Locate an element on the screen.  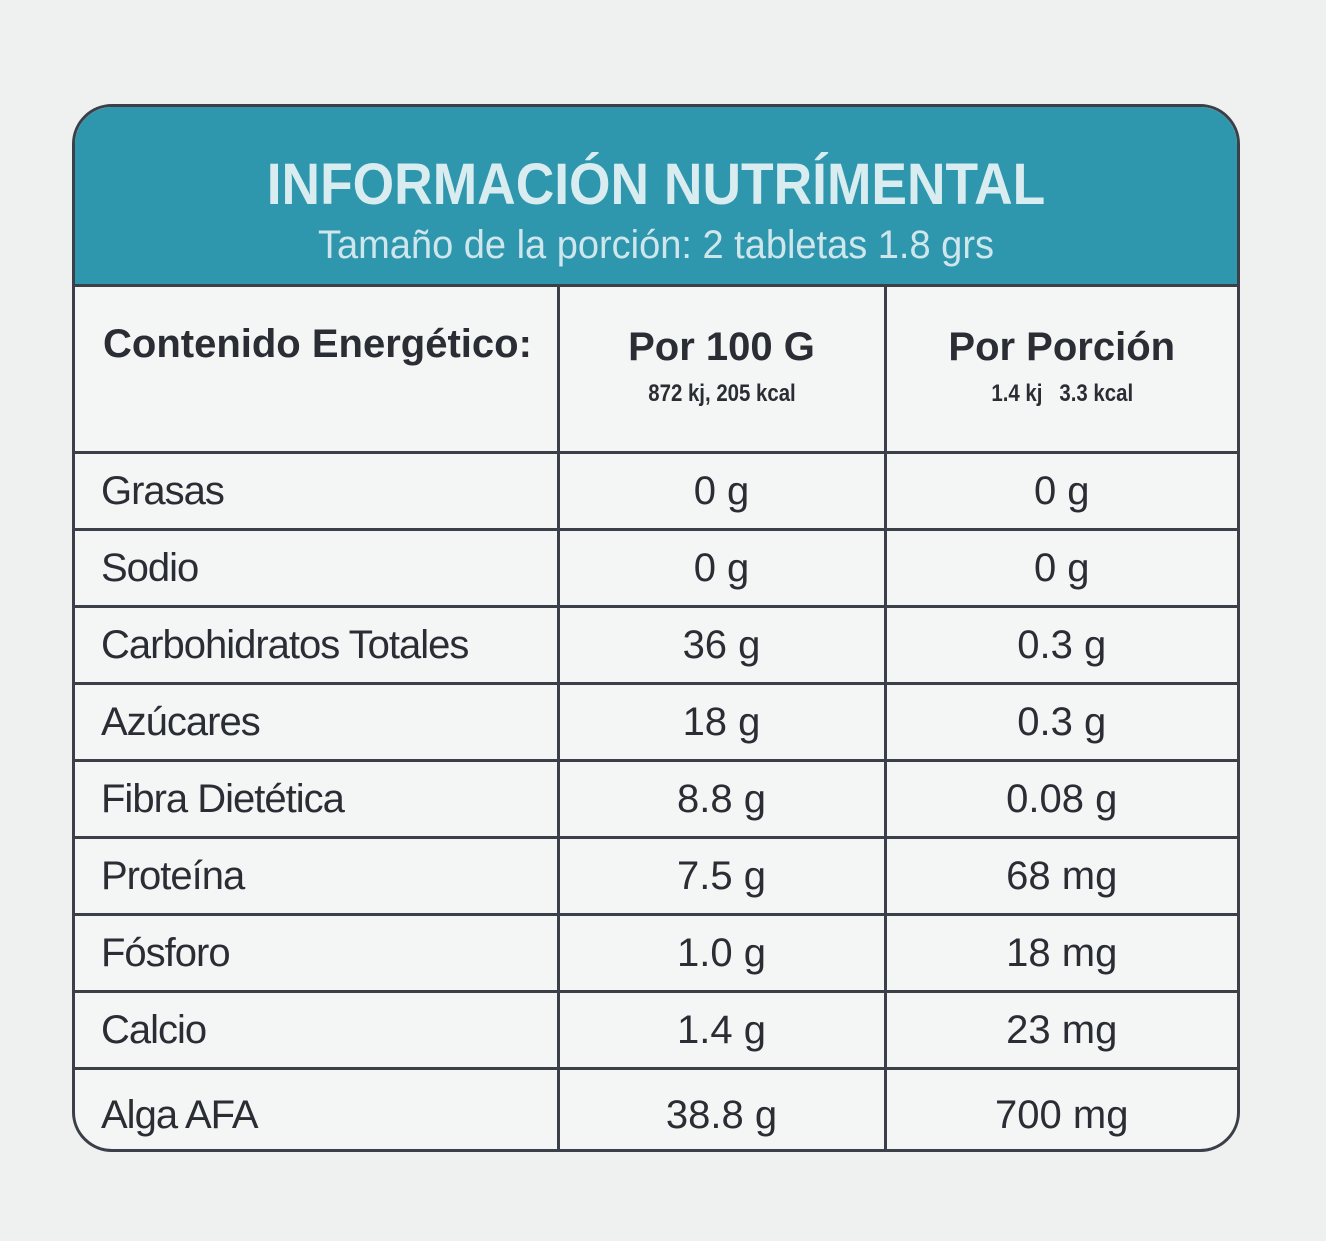
perserving-energy: 1.4 kj 3.3 kcal is located at coordinates (1061, 393).